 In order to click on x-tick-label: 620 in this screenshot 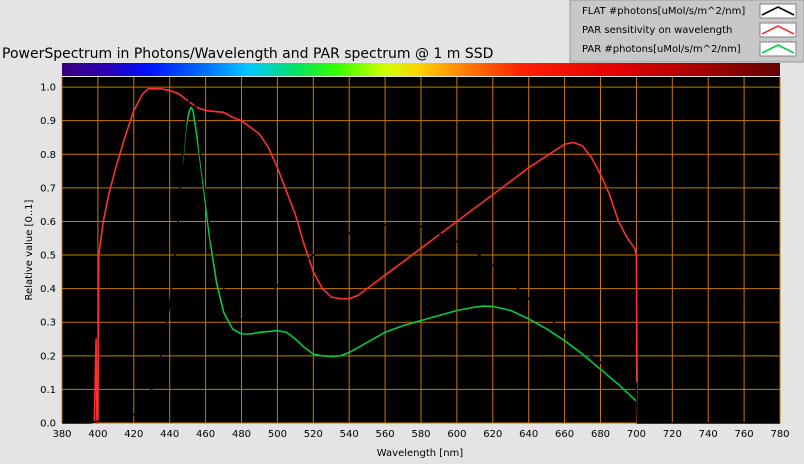, I will do `click(492, 434)`.